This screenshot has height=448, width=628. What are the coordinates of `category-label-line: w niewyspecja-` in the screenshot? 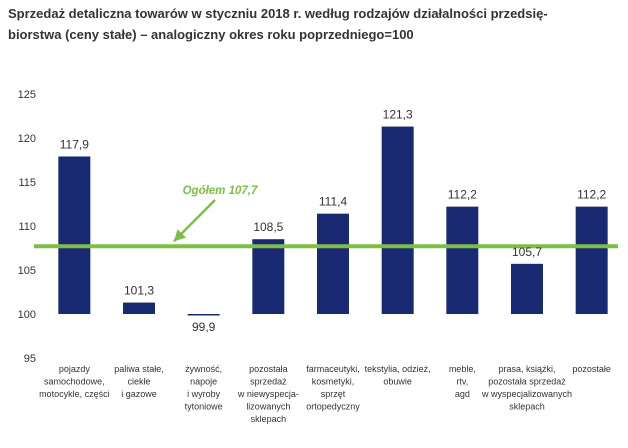 It's located at (268, 394).